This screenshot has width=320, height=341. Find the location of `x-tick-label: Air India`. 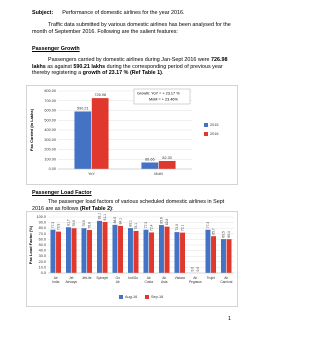

x-tick-label: Air India is located at coordinates (55, 280).